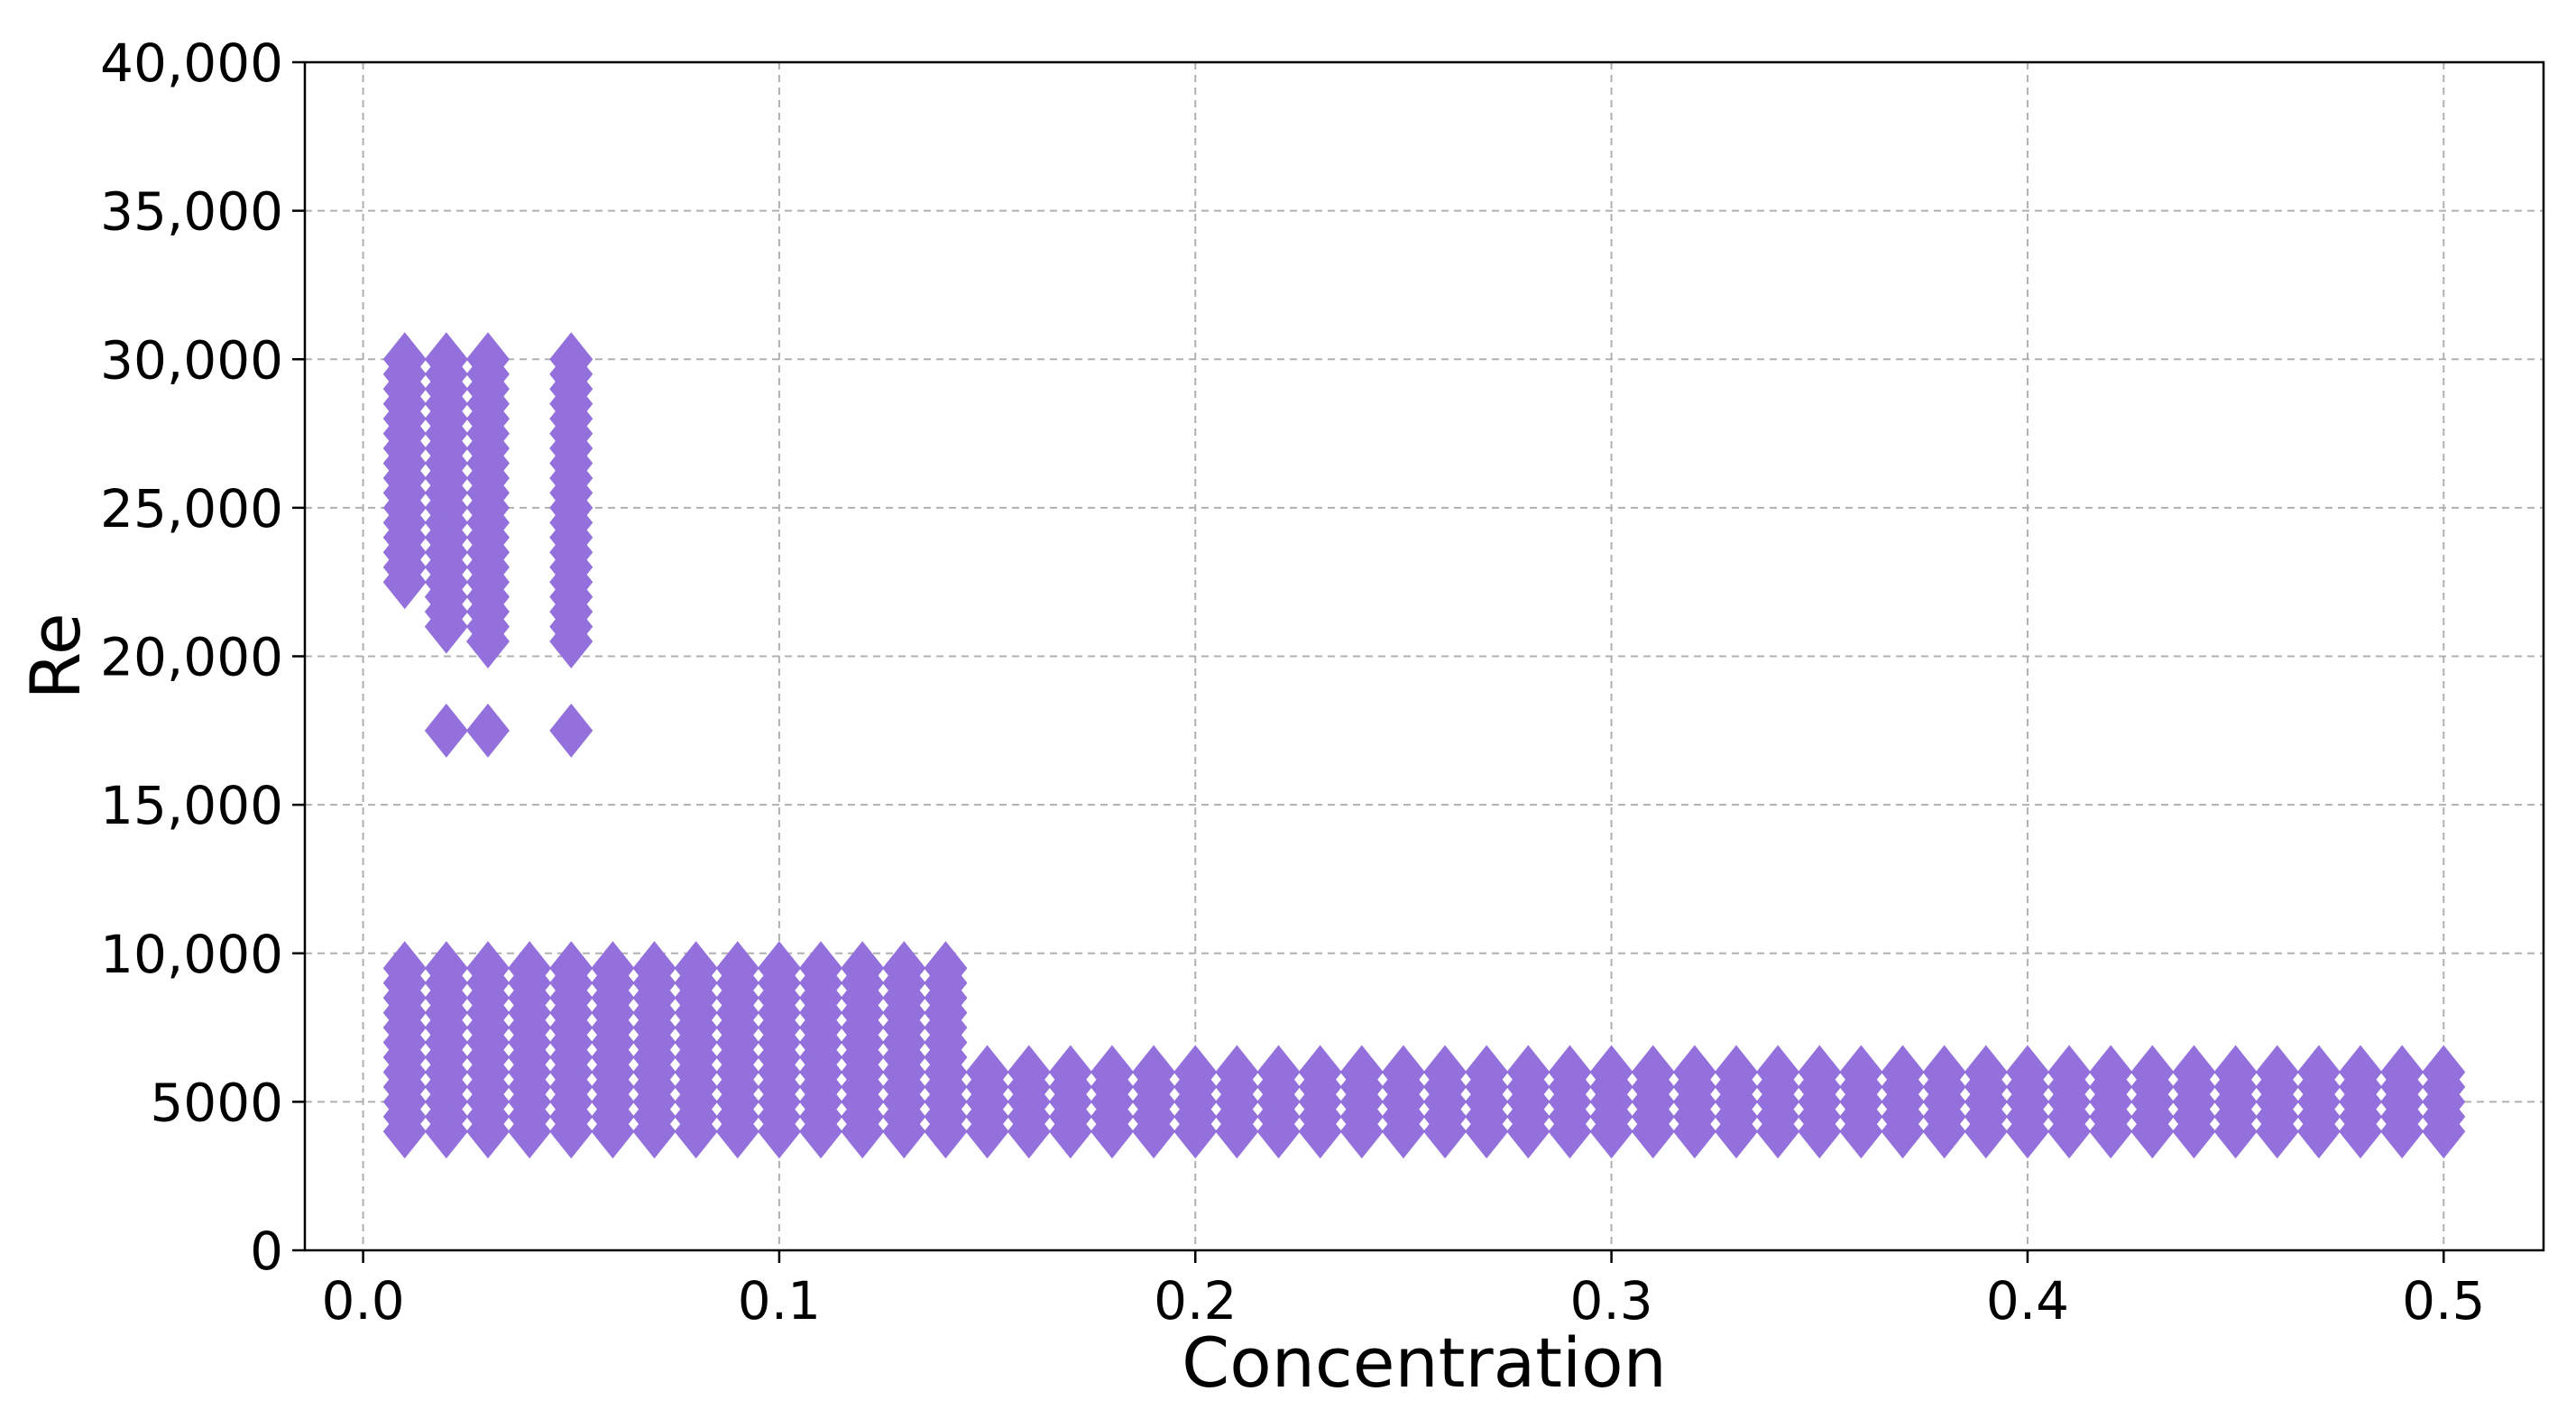 The image size is (2576, 1419). I want to click on y-tick-label: 25,000, so click(191, 508).